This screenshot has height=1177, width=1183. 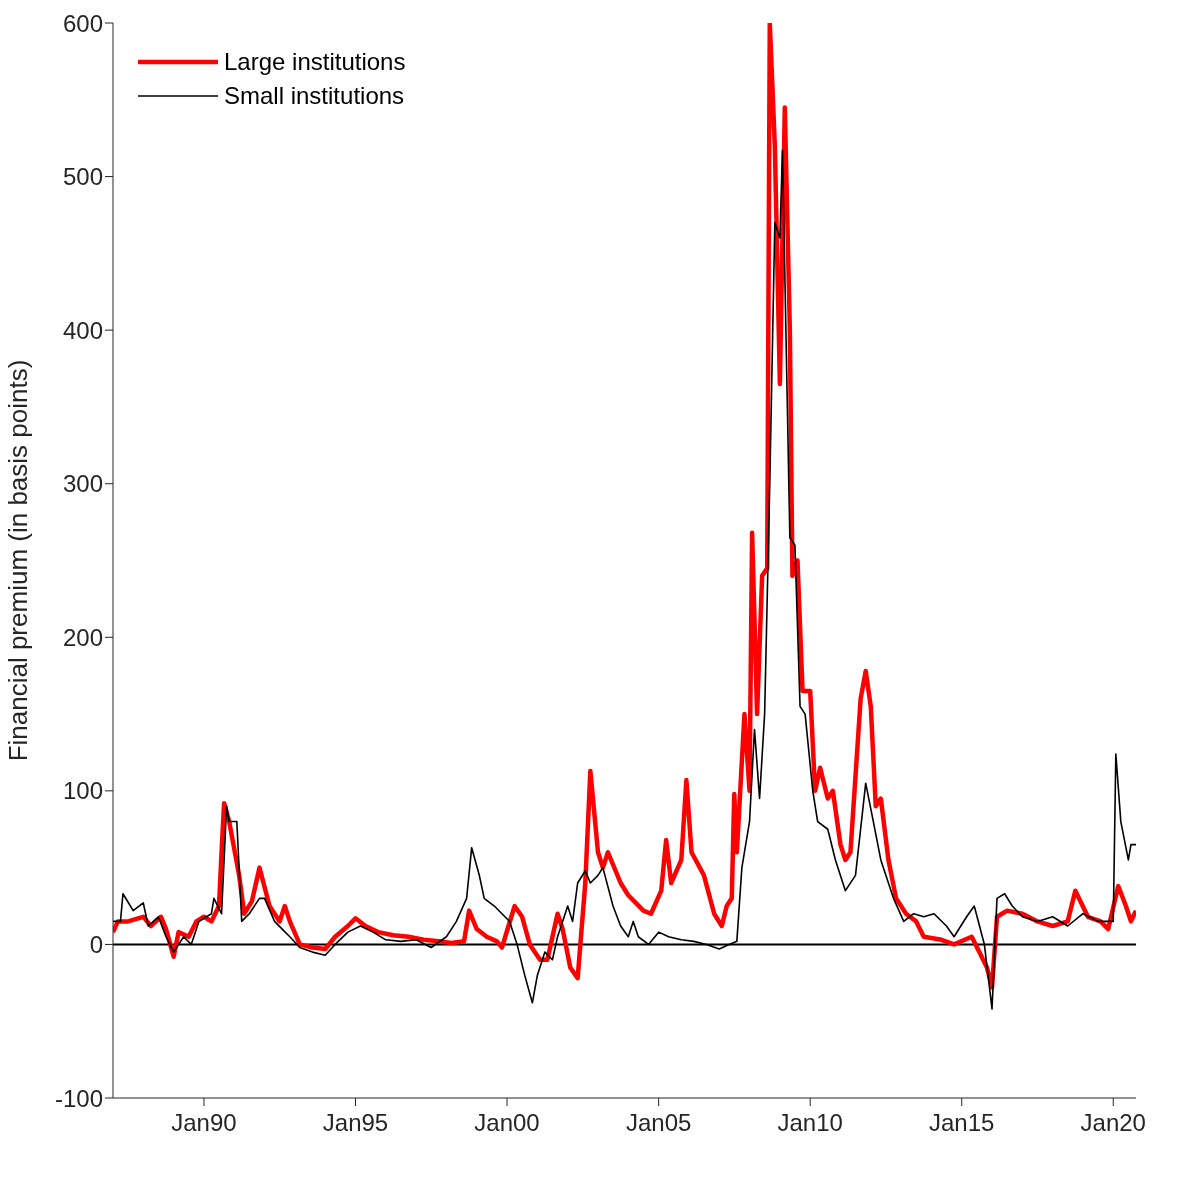 I want to click on y-axis-title: Financial premium (in basis points), so click(x=18, y=560).